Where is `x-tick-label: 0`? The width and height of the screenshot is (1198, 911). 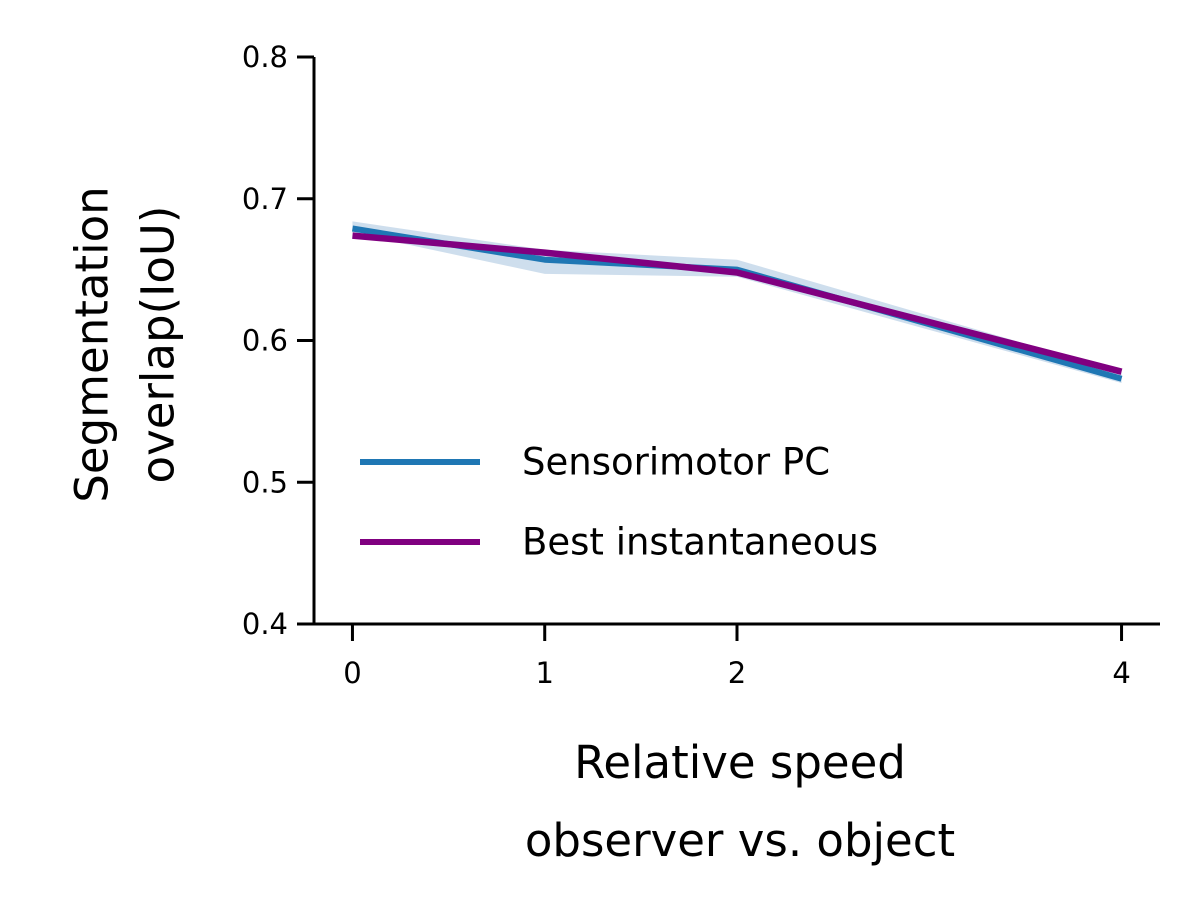
x-tick-label: 0 is located at coordinates (352, 673).